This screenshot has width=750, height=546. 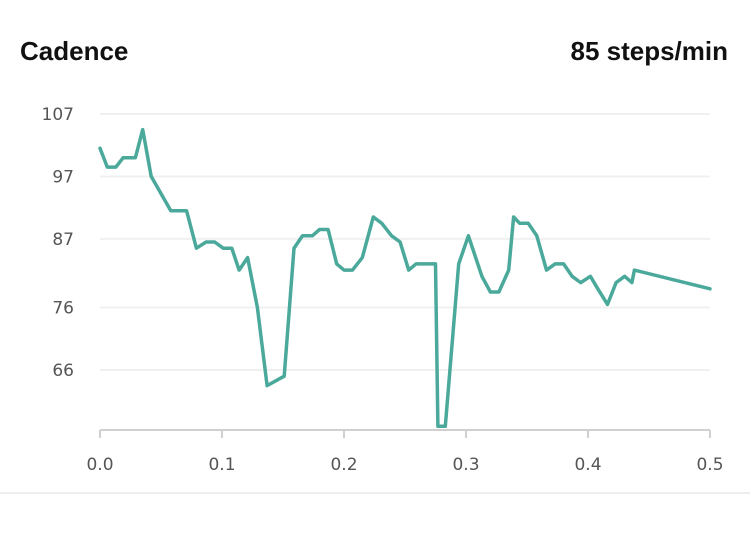 I want to click on y-axis-tick-labels: 107 97 87 76 66, so click(x=58, y=243).